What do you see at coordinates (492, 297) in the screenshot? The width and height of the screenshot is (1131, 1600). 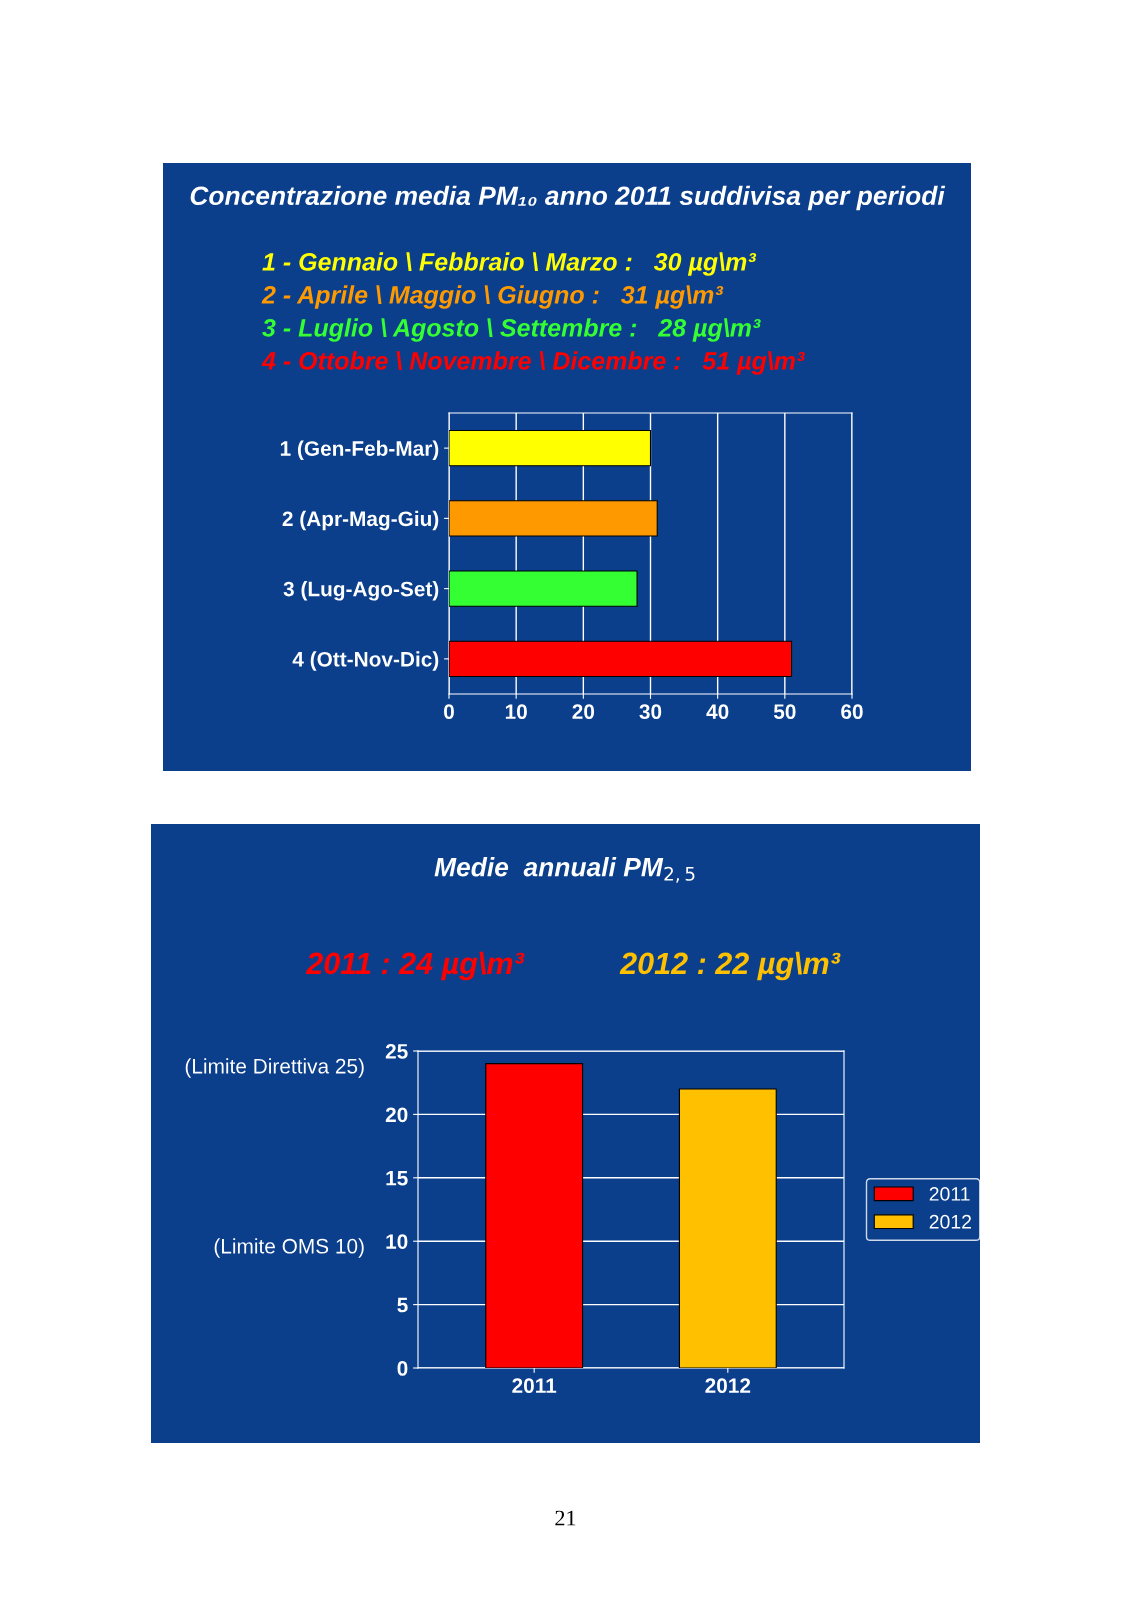 I see `text: 2 - Aprile \ Maggio \ Giugno : 31 µg\m³` at bounding box center [492, 297].